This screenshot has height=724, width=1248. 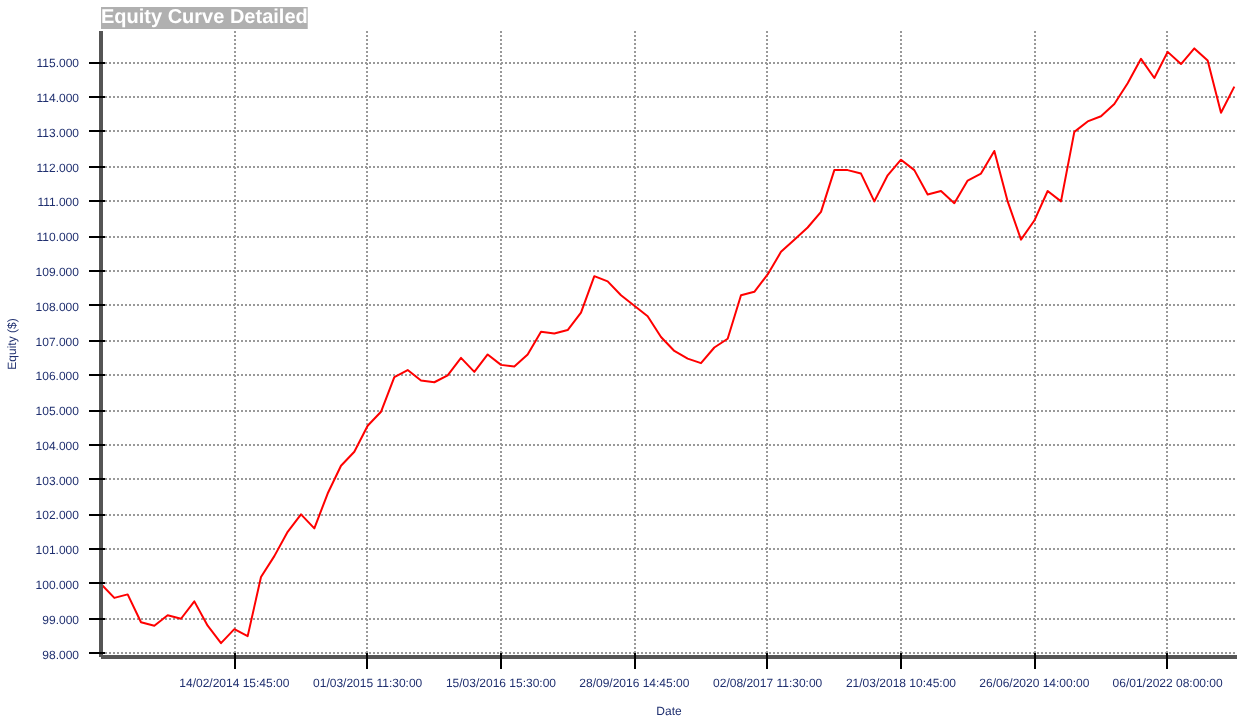 I want to click on chart-title: Equity Curve Detailed, so click(x=204, y=18).